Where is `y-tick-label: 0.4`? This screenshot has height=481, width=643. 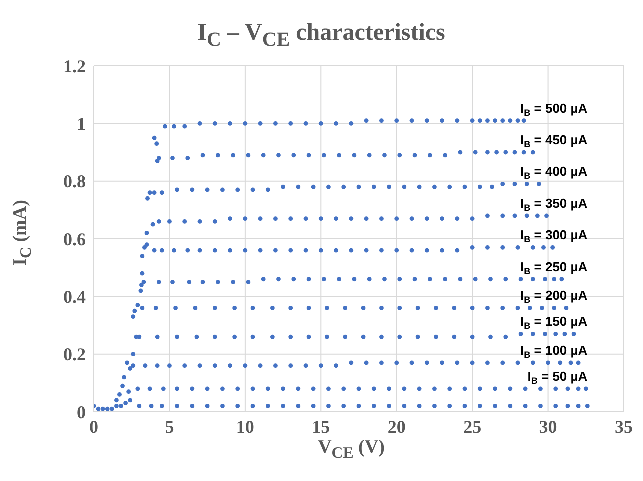
y-tick-label: 0.4 is located at coordinates (75, 297).